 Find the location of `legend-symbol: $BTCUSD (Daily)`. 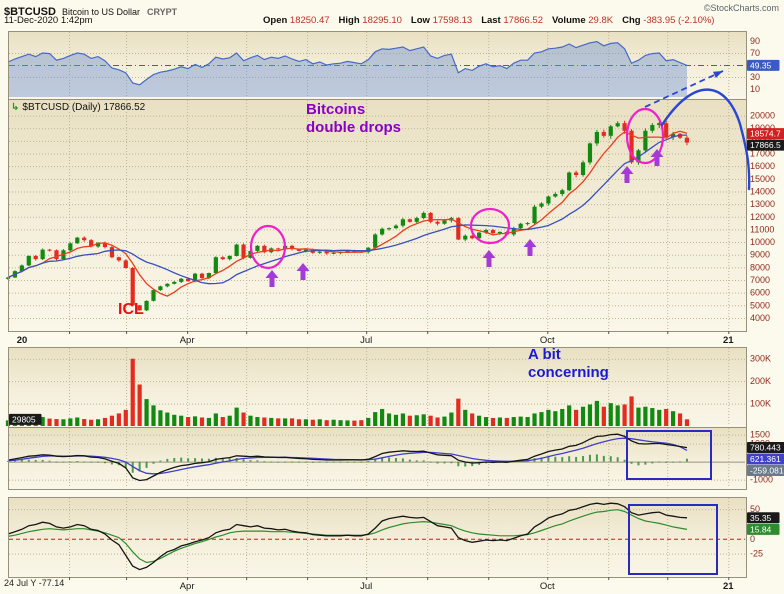

legend-symbol: $BTCUSD (Daily) is located at coordinates (61, 107).